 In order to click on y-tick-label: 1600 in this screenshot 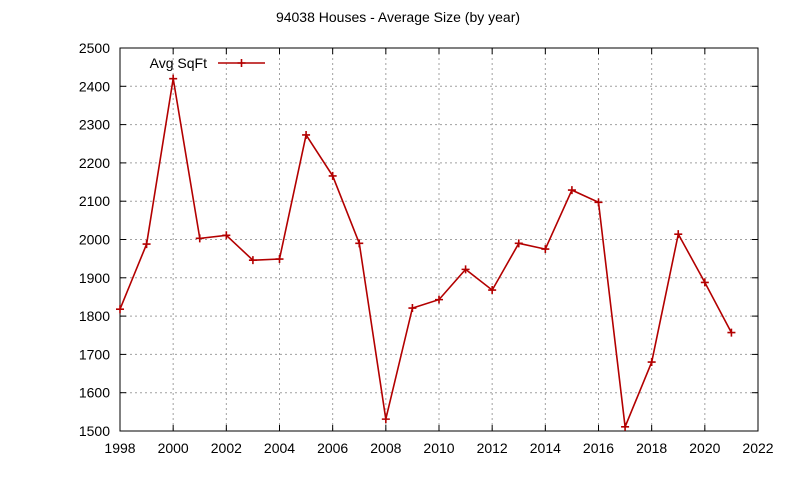, I will do `click(94, 393)`.